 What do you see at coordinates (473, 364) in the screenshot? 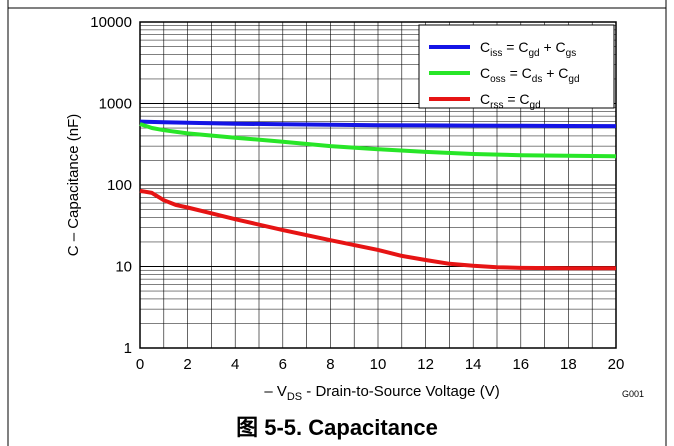
I see `x-tick-label: 14` at bounding box center [473, 364].